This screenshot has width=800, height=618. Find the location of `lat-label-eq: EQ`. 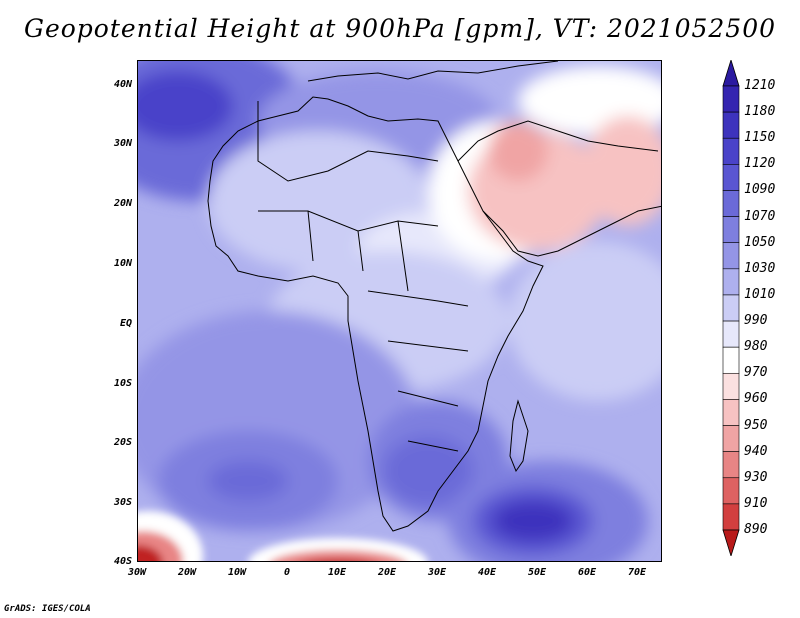

lat-label-eq: EQ is located at coordinates (125, 323).